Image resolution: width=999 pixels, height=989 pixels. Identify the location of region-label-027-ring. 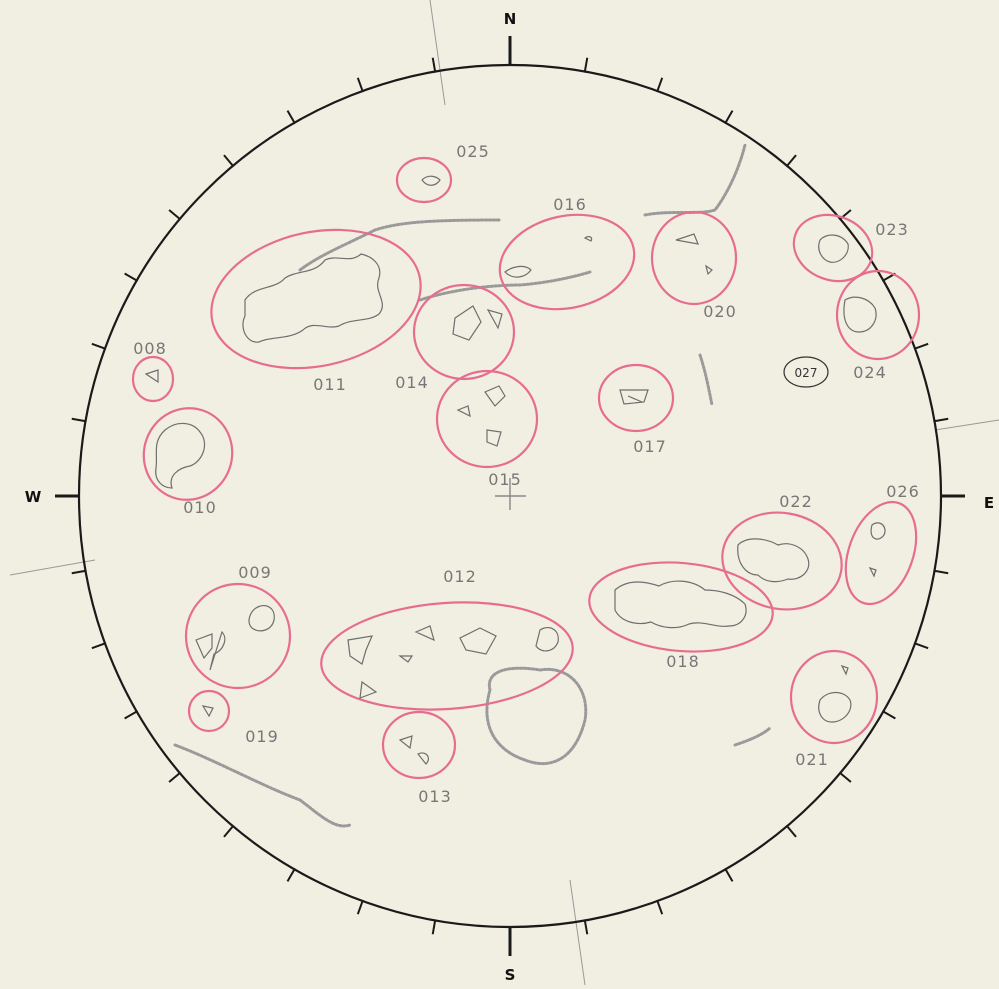
(806, 372).